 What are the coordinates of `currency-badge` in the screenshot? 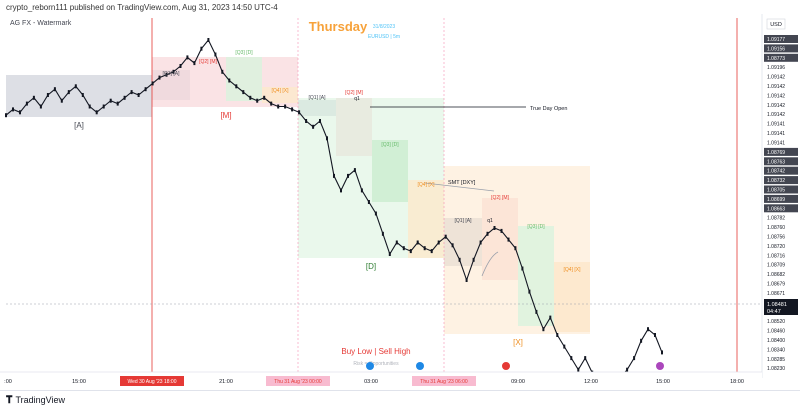 It's located at (776, 24).